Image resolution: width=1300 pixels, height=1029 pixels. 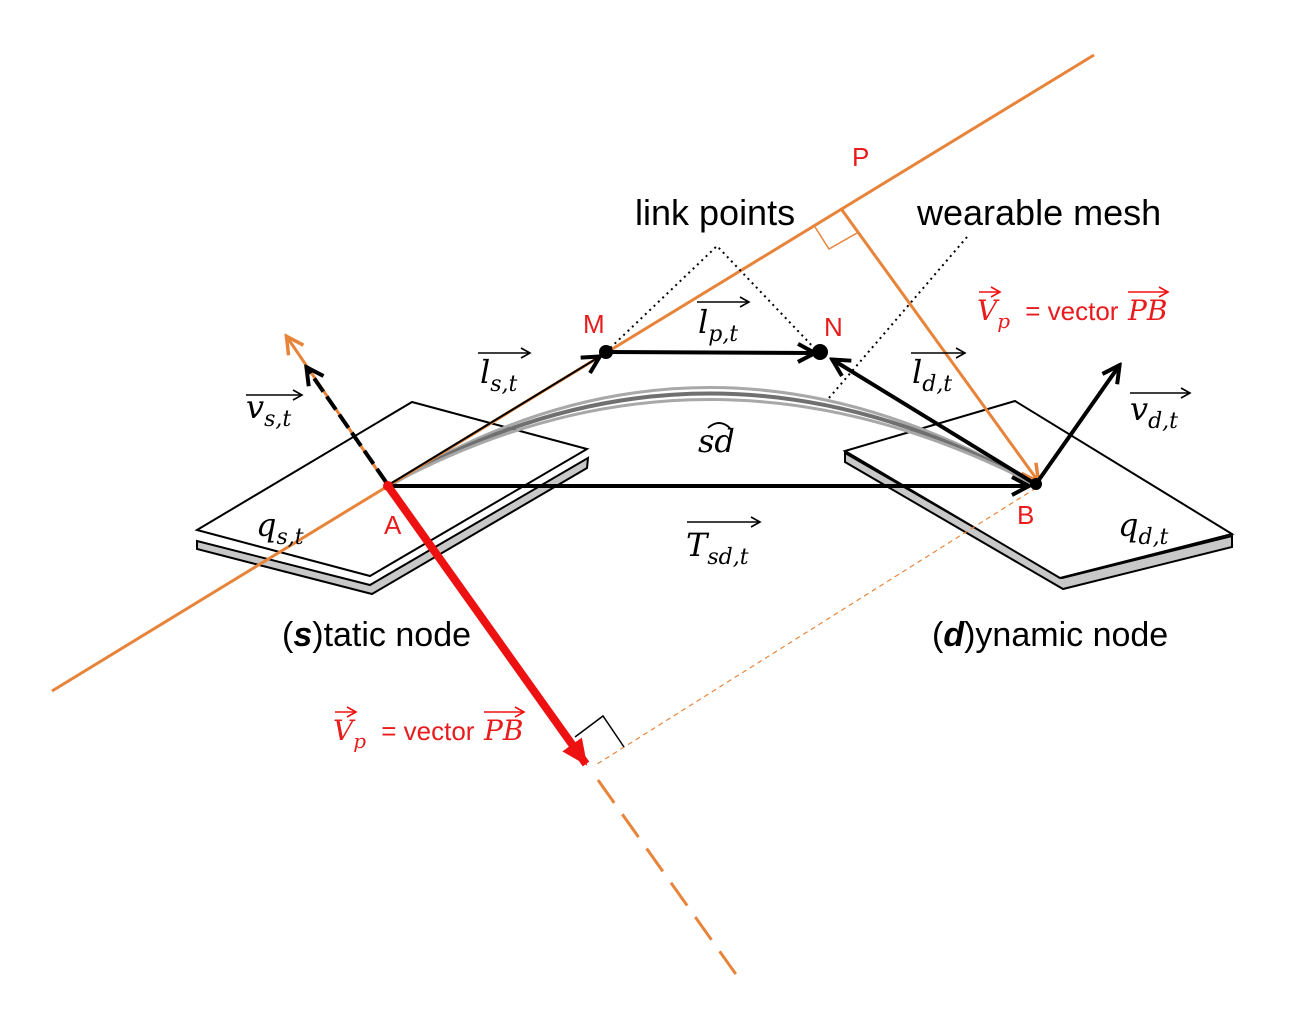 What do you see at coordinates (1036, 484) in the screenshot?
I see `point-b-dot` at bounding box center [1036, 484].